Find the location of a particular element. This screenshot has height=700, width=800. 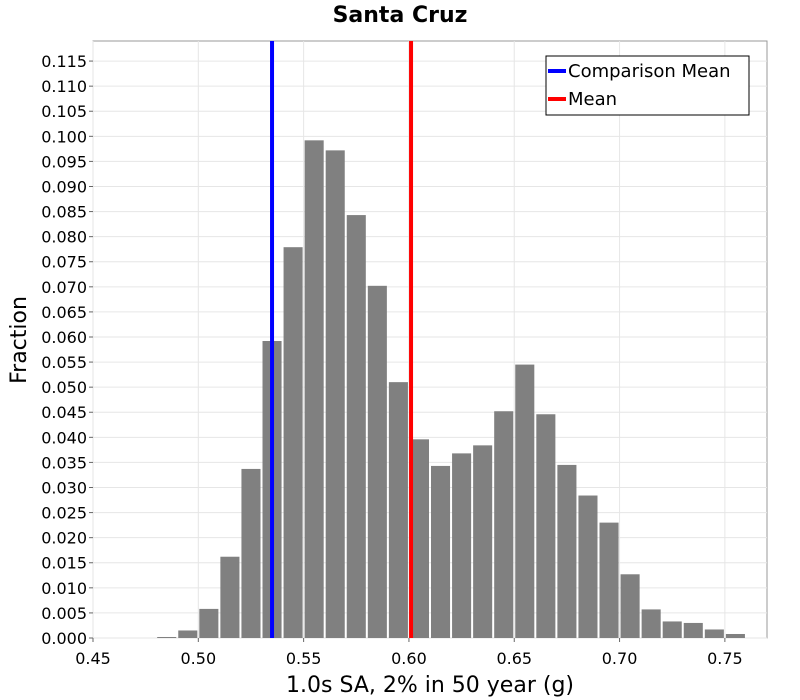

y-tick-label: 0.000 is located at coordinates (64, 638).